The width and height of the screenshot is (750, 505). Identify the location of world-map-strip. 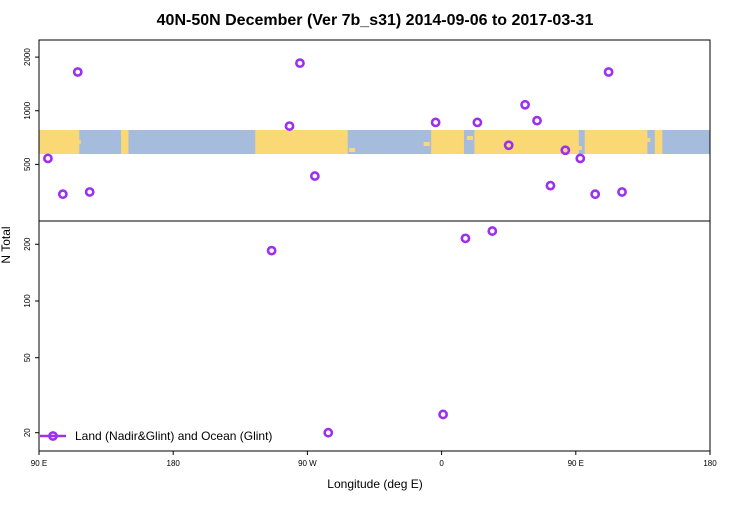
(374, 142).